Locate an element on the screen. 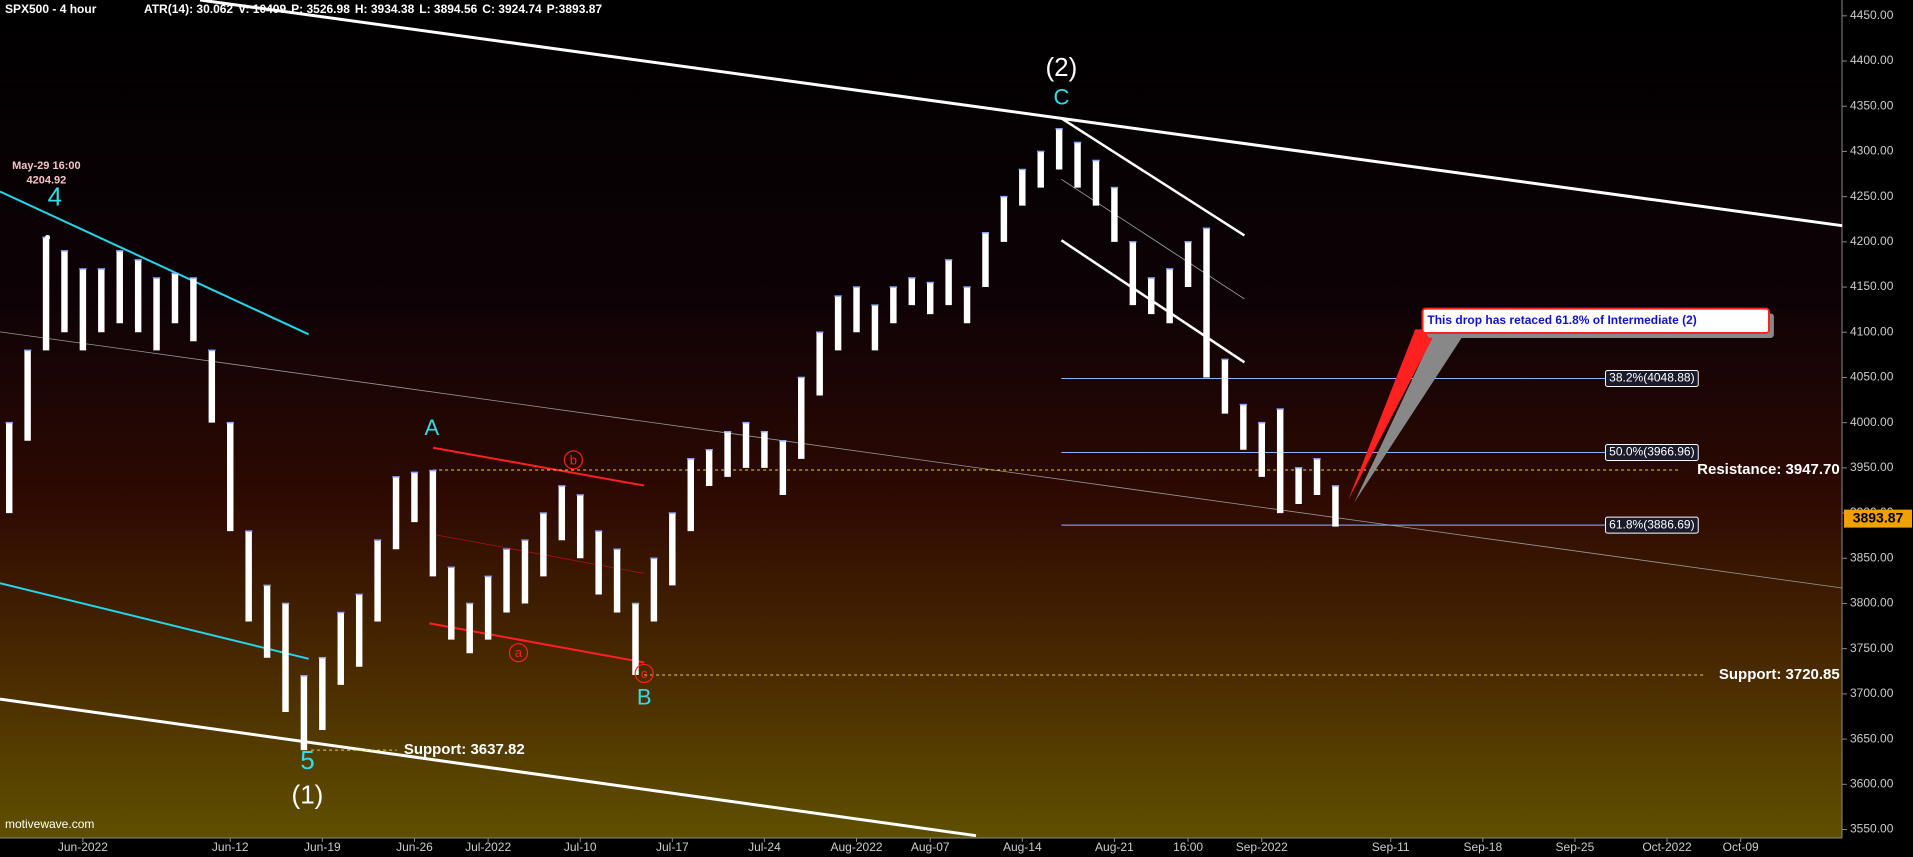  y-tick-label: 4300.00 is located at coordinates (1872, 151).